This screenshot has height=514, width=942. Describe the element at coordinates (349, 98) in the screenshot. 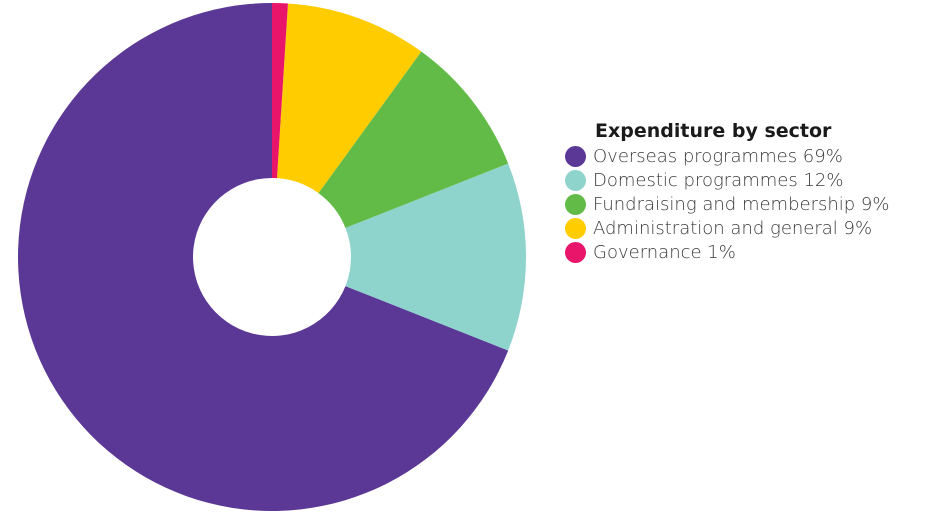

I see `slice-administration-and-general` at that location.